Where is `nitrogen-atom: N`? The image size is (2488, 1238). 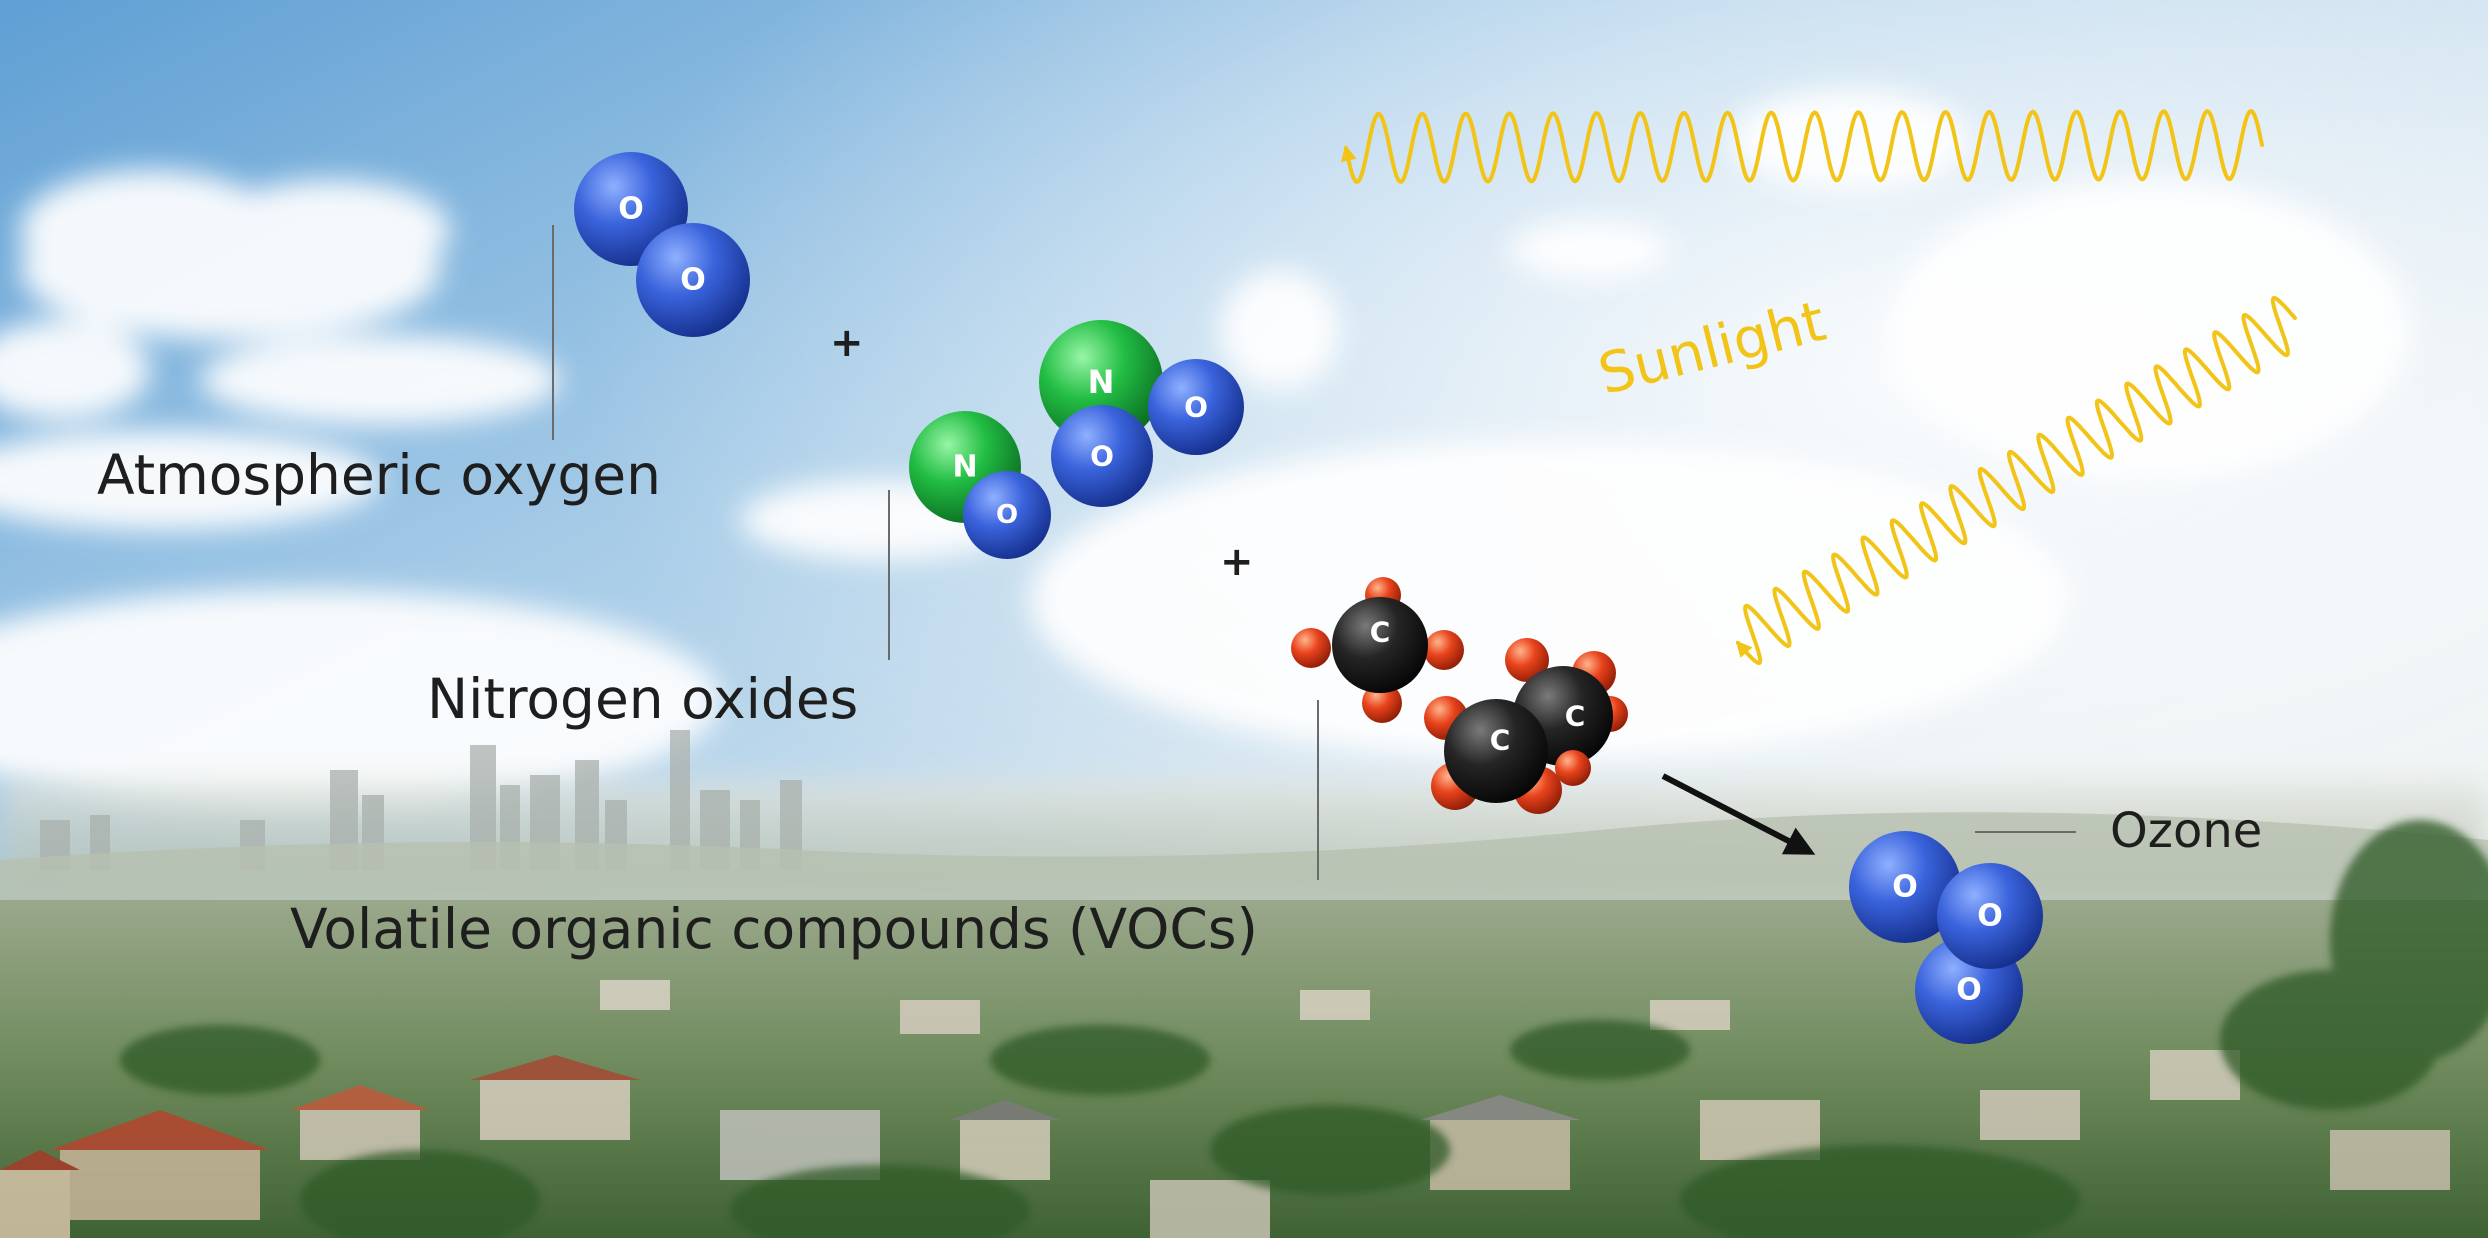
nitrogen-atom: N is located at coordinates (1101, 382).